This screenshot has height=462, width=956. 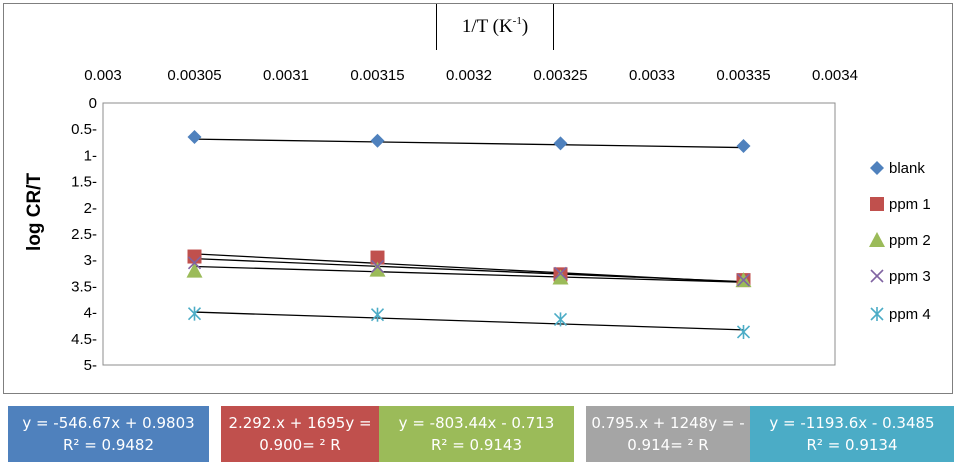 I want to click on y-tick-label: 1.5-, so click(x=84, y=182).